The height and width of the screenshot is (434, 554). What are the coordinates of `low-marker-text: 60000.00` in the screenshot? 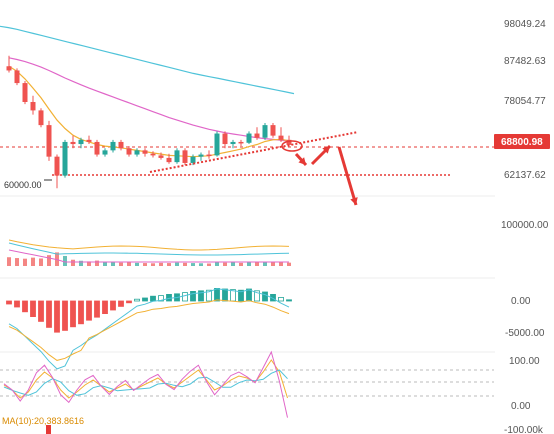 It's located at (23, 185).